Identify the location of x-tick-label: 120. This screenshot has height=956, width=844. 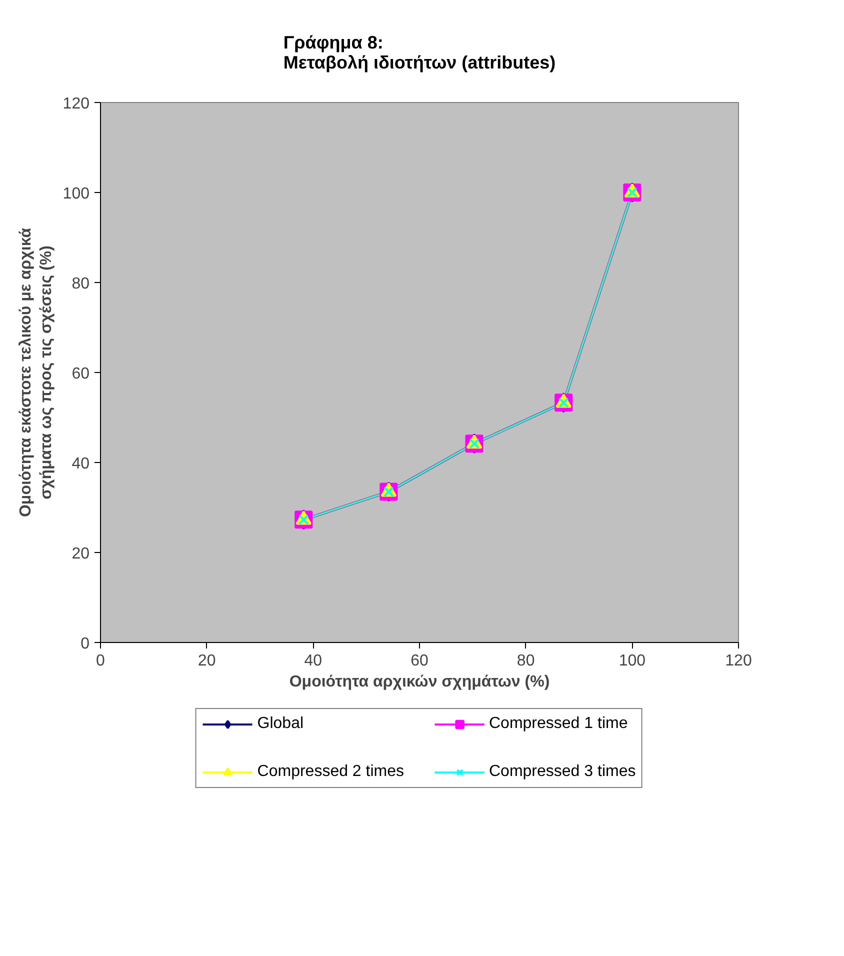
(738, 661).